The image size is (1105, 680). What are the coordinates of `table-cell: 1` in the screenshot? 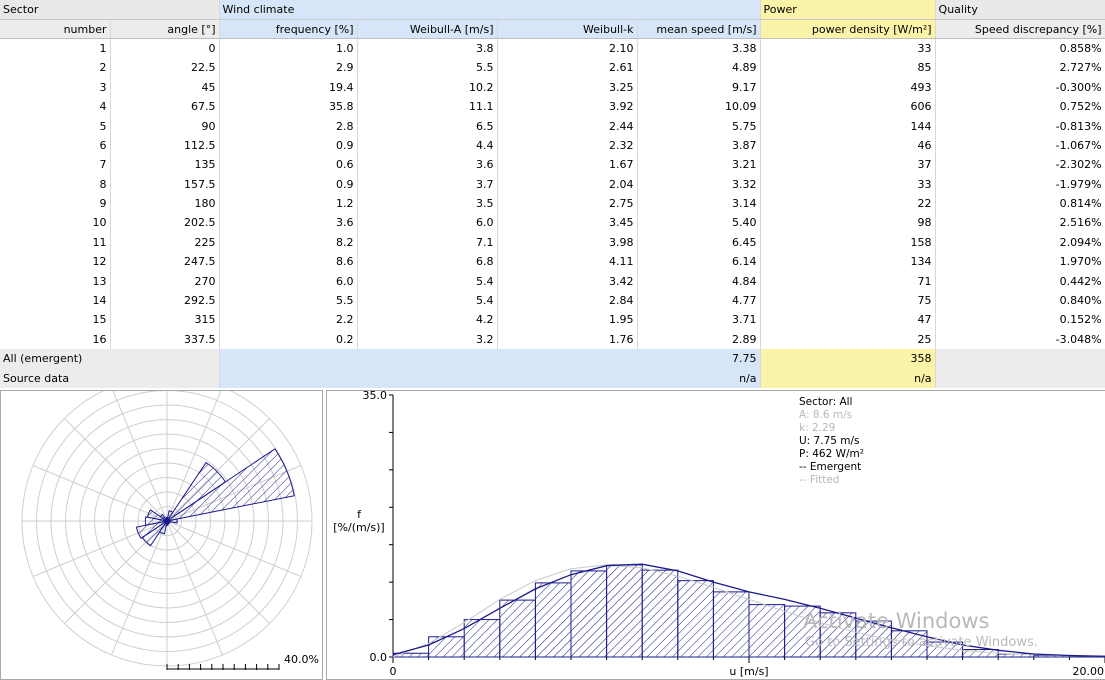 It's located at (55, 48).